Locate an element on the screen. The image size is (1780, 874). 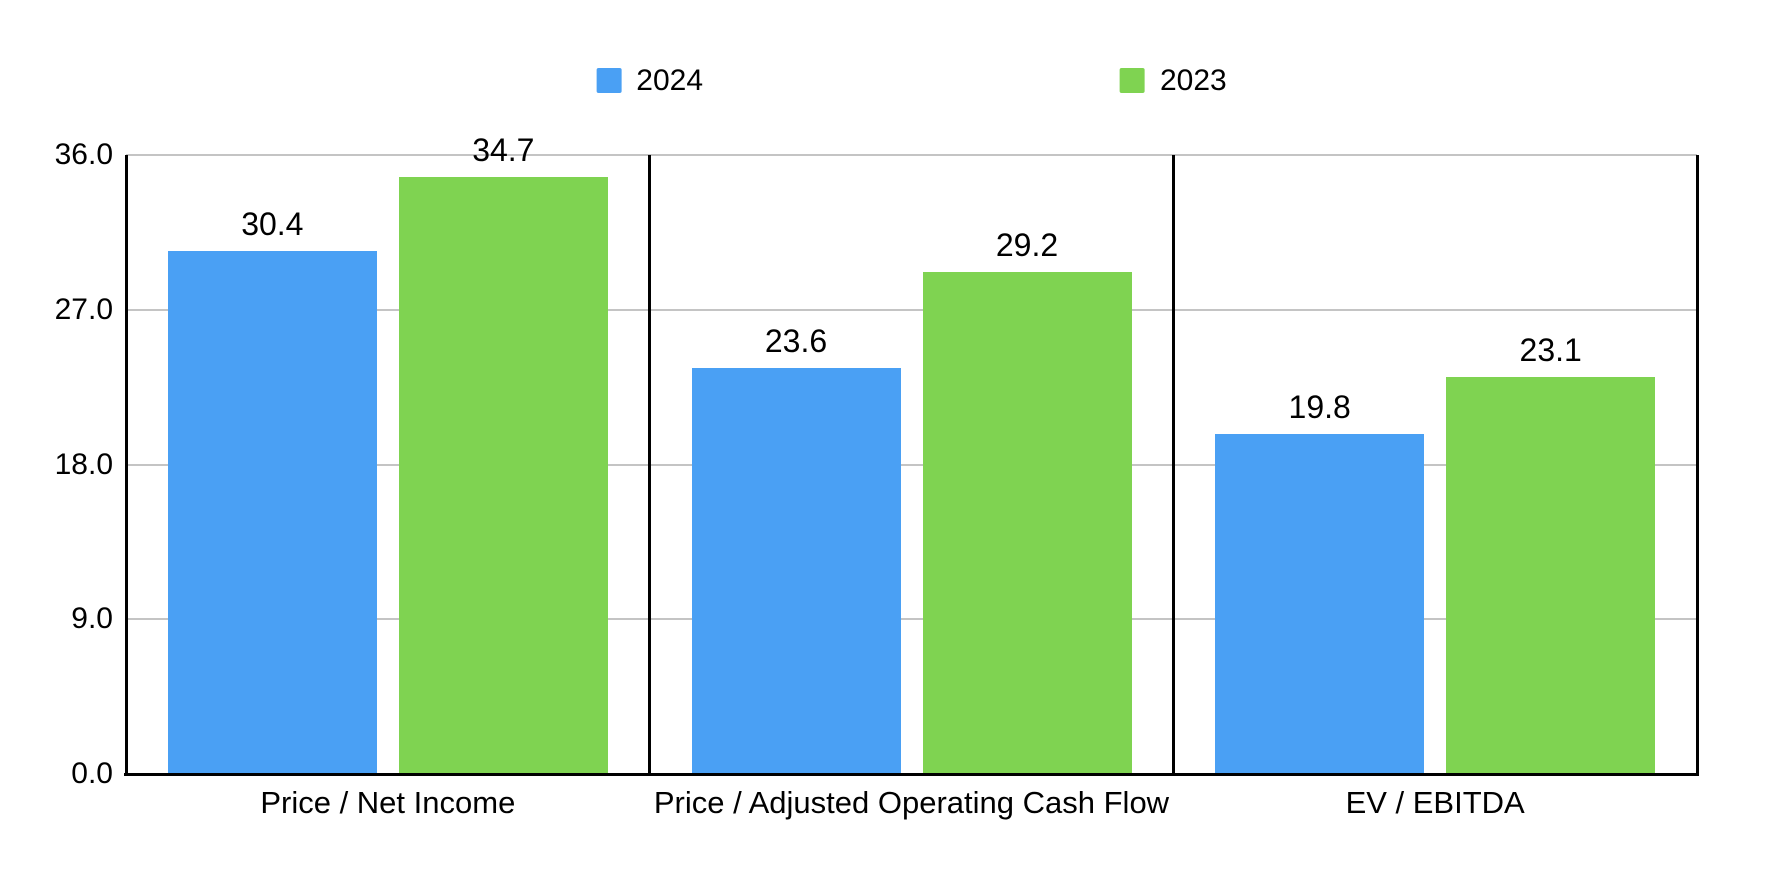
y-axis-tick-label: 18.0 is located at coordinates (83, 464).